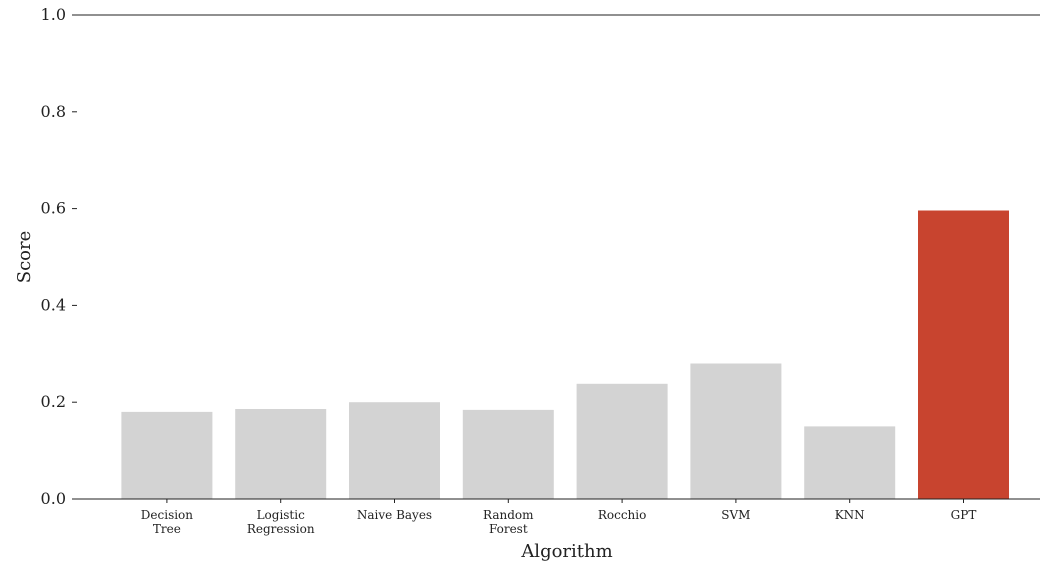  I want to click on x-tick-label: Rocchio, so click(622, 515).